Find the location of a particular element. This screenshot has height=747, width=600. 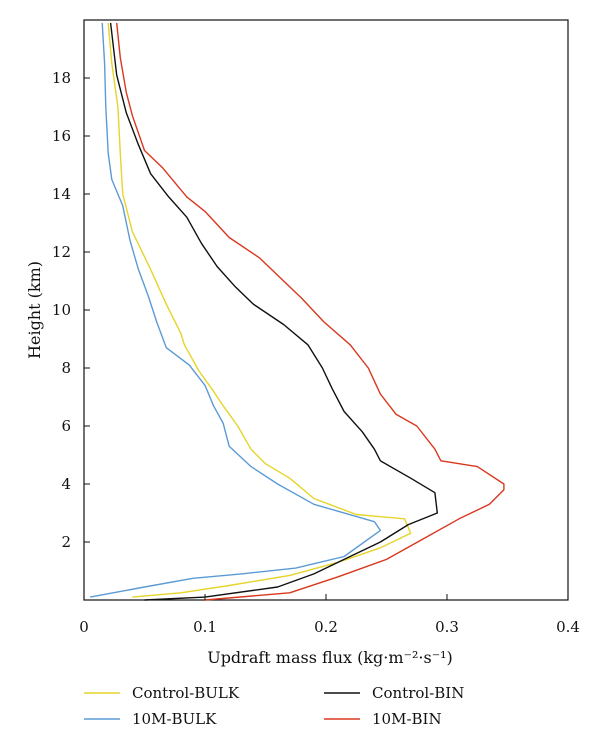

y-axis: 2 4 6 8 10 12 14 16 18 is located at coordinates (71, 310).